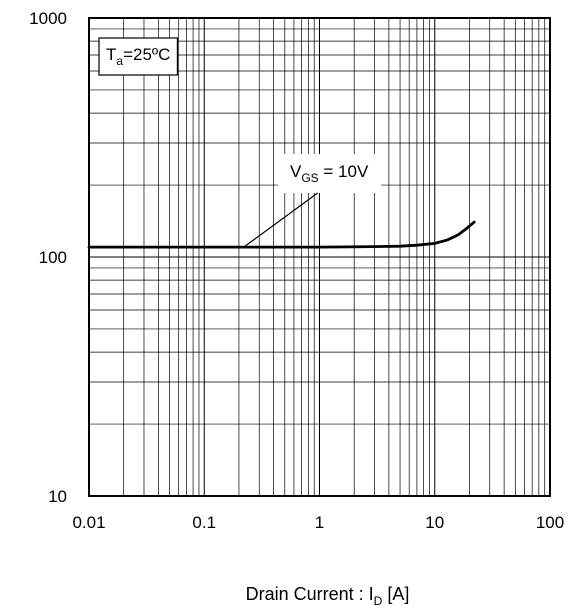 The image size is (584, 613). I want to click on y-tick-label: 100, so click(53, 257).